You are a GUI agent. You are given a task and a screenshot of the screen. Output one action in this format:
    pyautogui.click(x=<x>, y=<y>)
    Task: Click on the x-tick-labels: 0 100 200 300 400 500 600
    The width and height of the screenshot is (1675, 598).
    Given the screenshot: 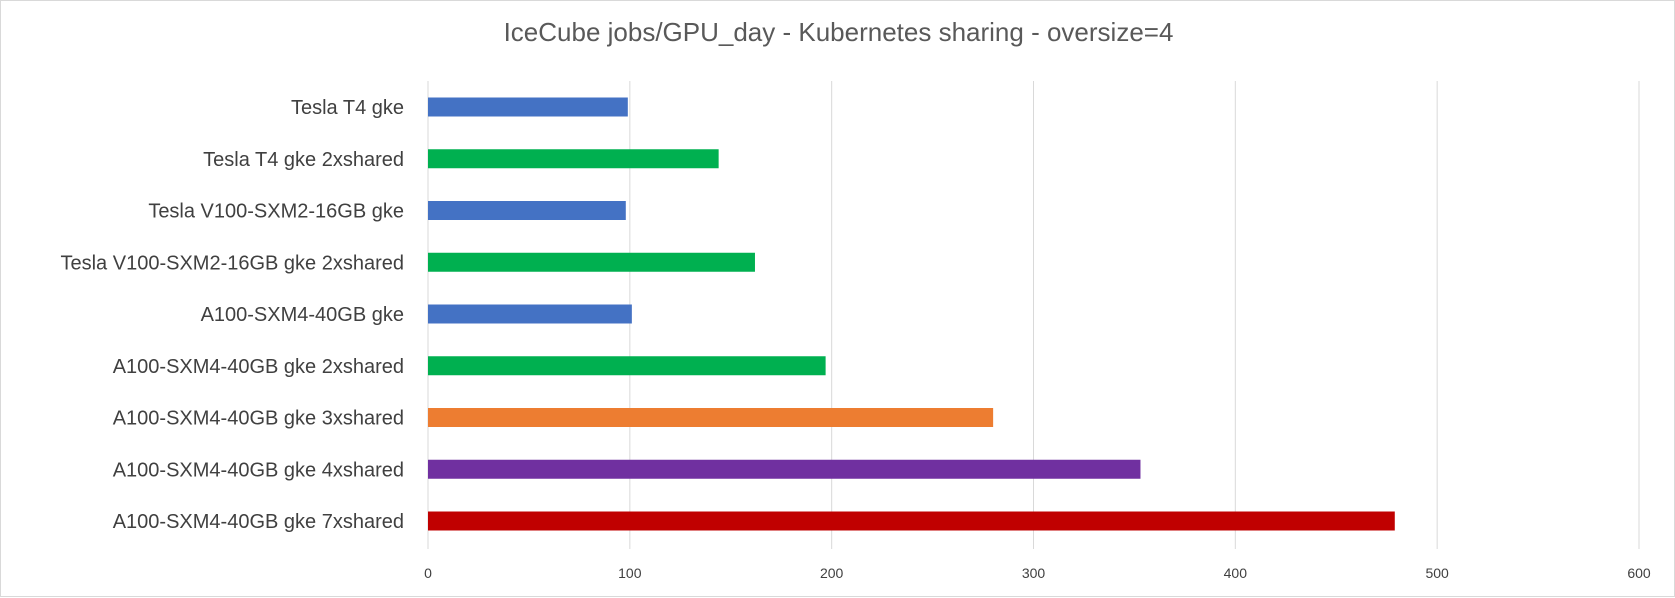 What is the action you would take?
    pyautogui.click(x=1037, y=573)
    